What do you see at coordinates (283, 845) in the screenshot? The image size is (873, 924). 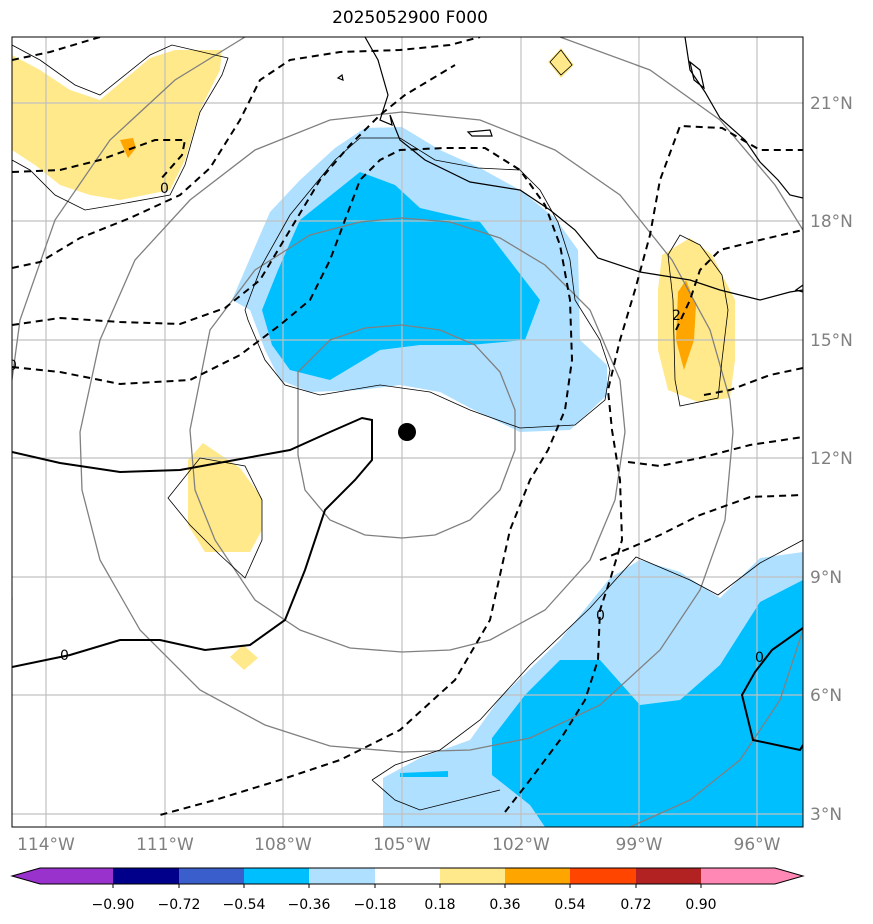 I see `longitude-tick: 108°W` at bounding box center [283, 845].